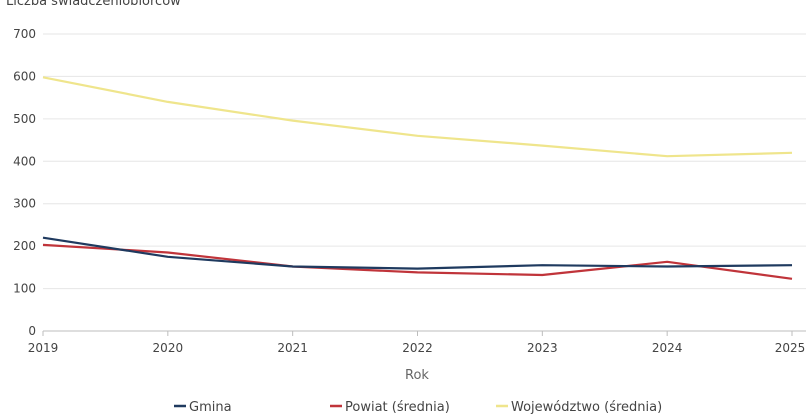 This screenshot has width=808, height=414. I want to click on x-tick-label: 2023, so click(542, 348).